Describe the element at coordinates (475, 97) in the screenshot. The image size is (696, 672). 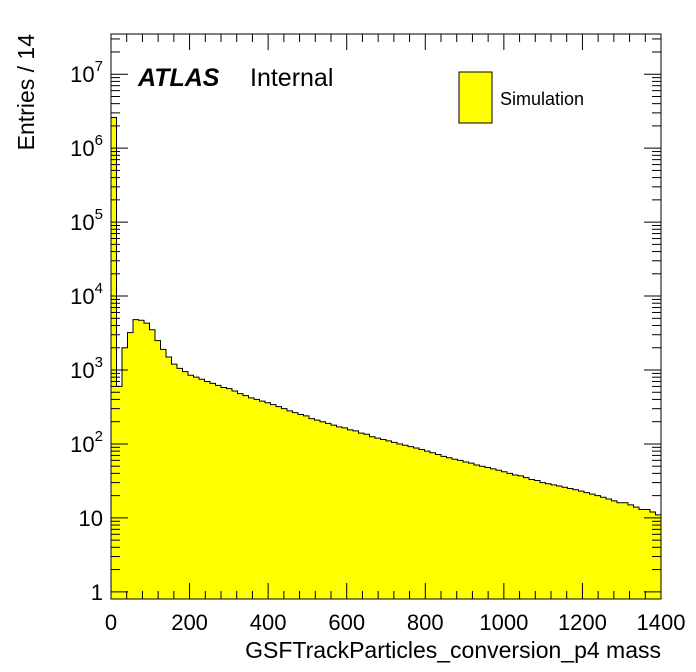
I see `legend-swatch` at that location.